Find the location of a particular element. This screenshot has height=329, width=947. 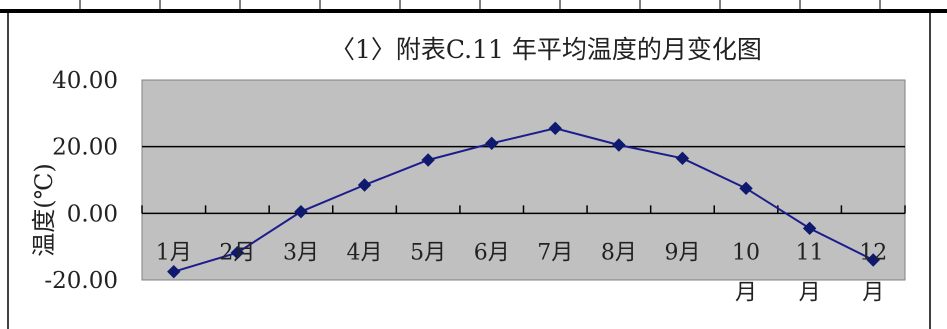

x-category-label: 5月 is located at coordinates (428, 252).